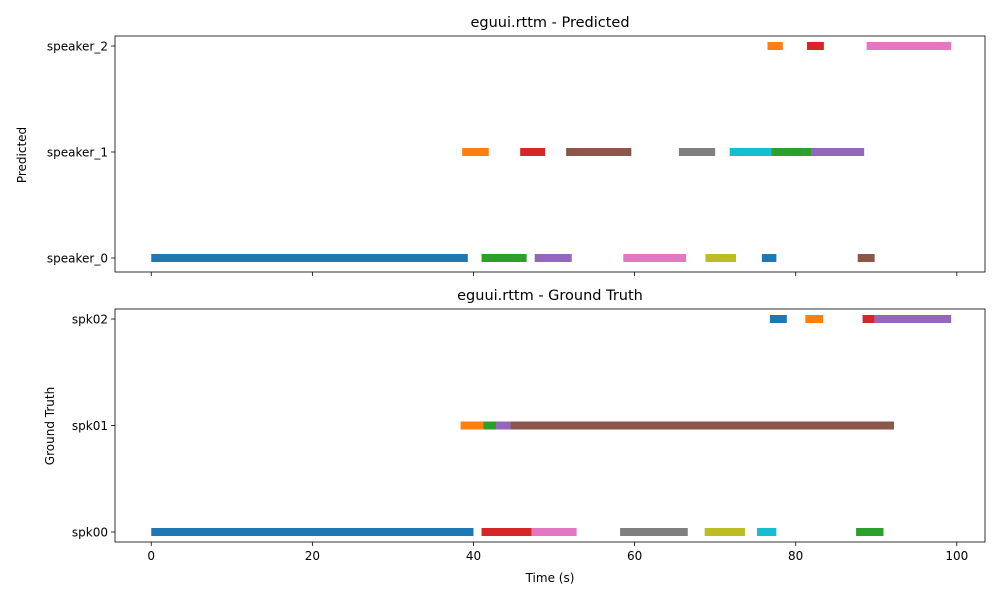 This screenshot has width=1000, height=600. What do you see at coordinates (634, 556) in the screenshot?
I see `ground-truth-x-tick-label-60: 60` at bounding box center [634, 556].